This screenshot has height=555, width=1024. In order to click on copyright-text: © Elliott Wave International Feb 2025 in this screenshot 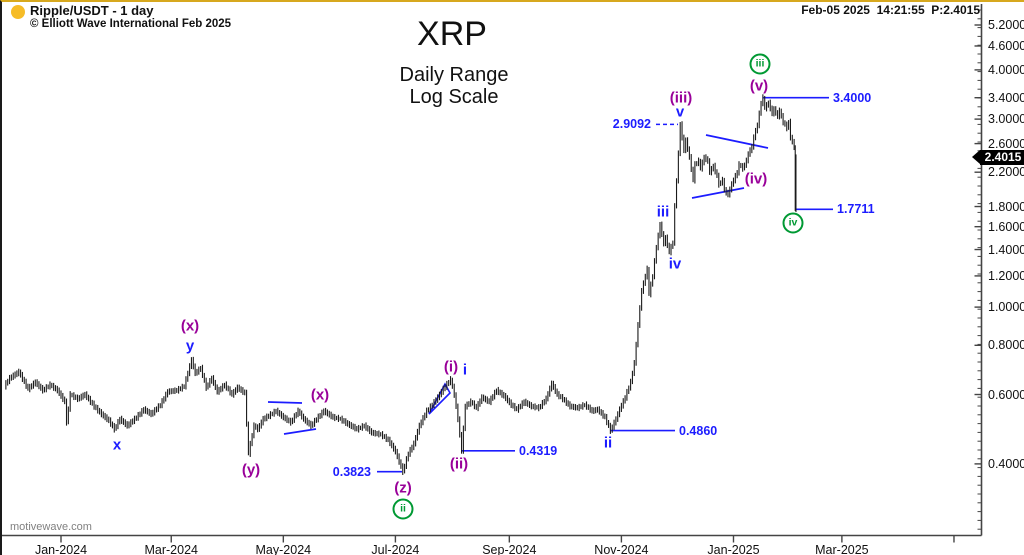, I will do `click(131, 24)`.